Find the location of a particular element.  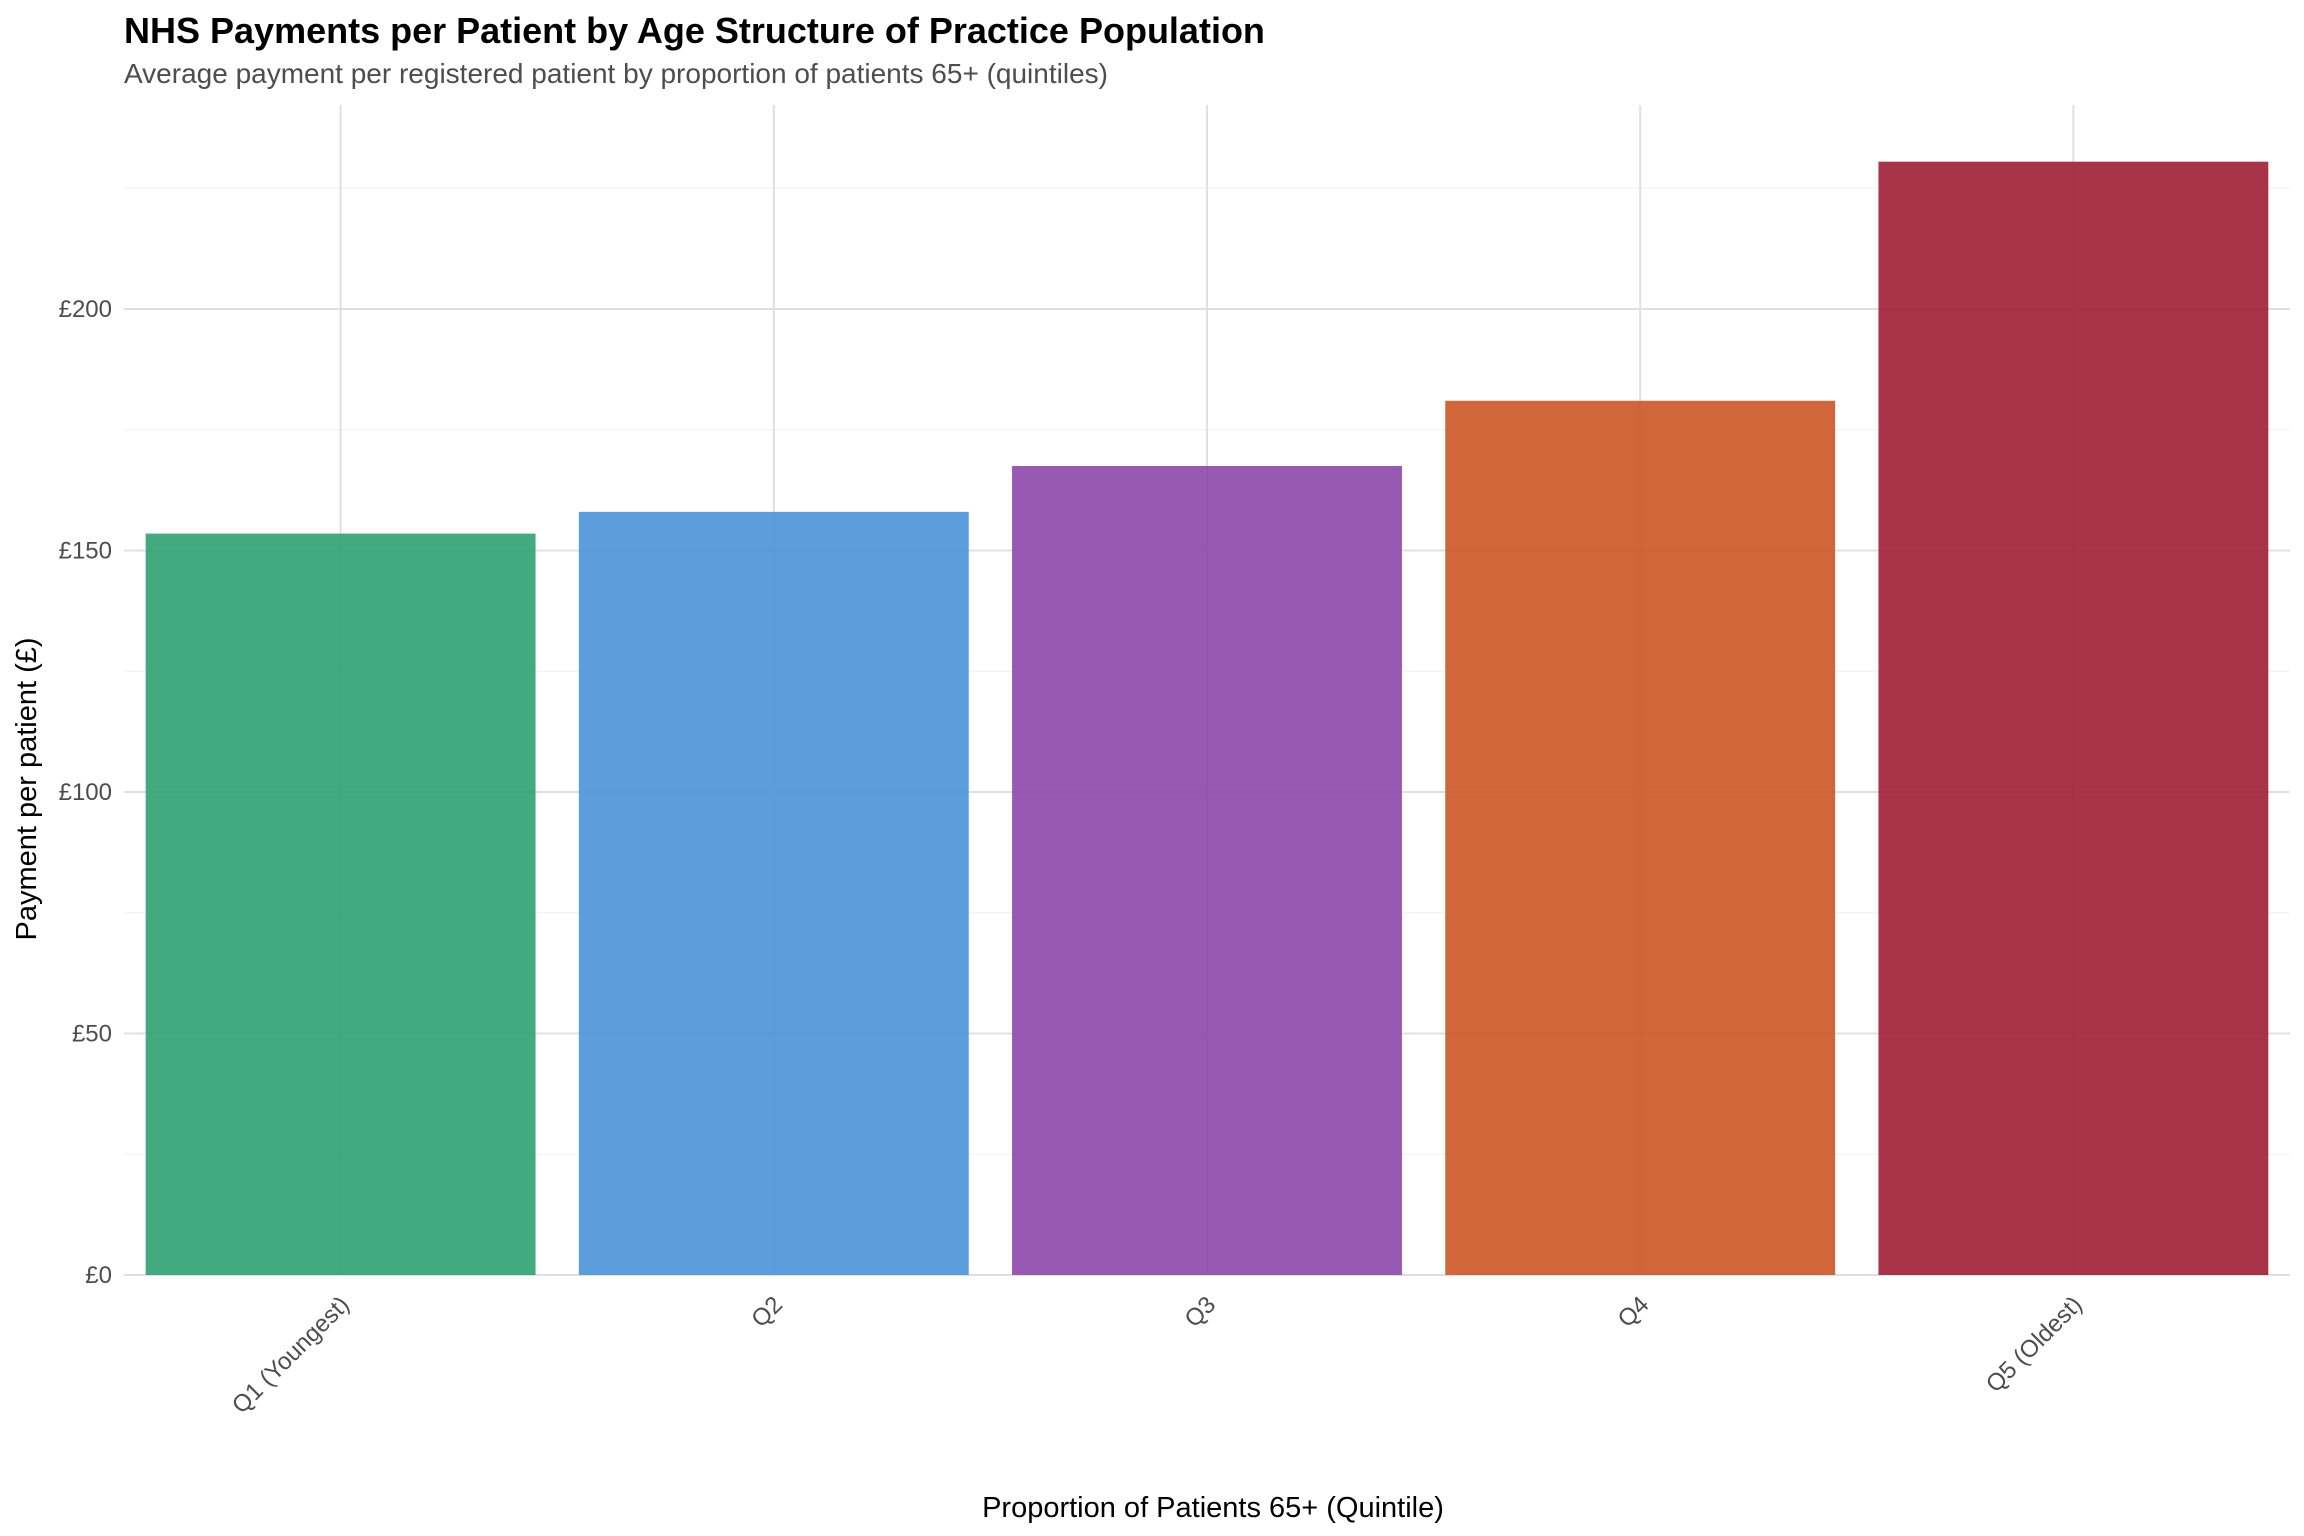

y-axis-ticks: £0 £50 £100 £150 £200 is located at coordinates (85, 792).